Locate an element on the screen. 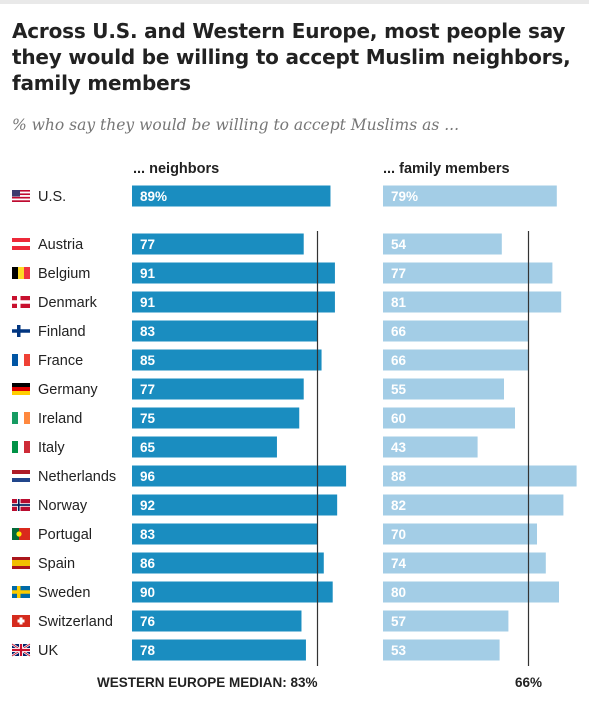 The height and width of the screenshot is (701, 589). family-bar-belgium is located at coordinates (468, 273).